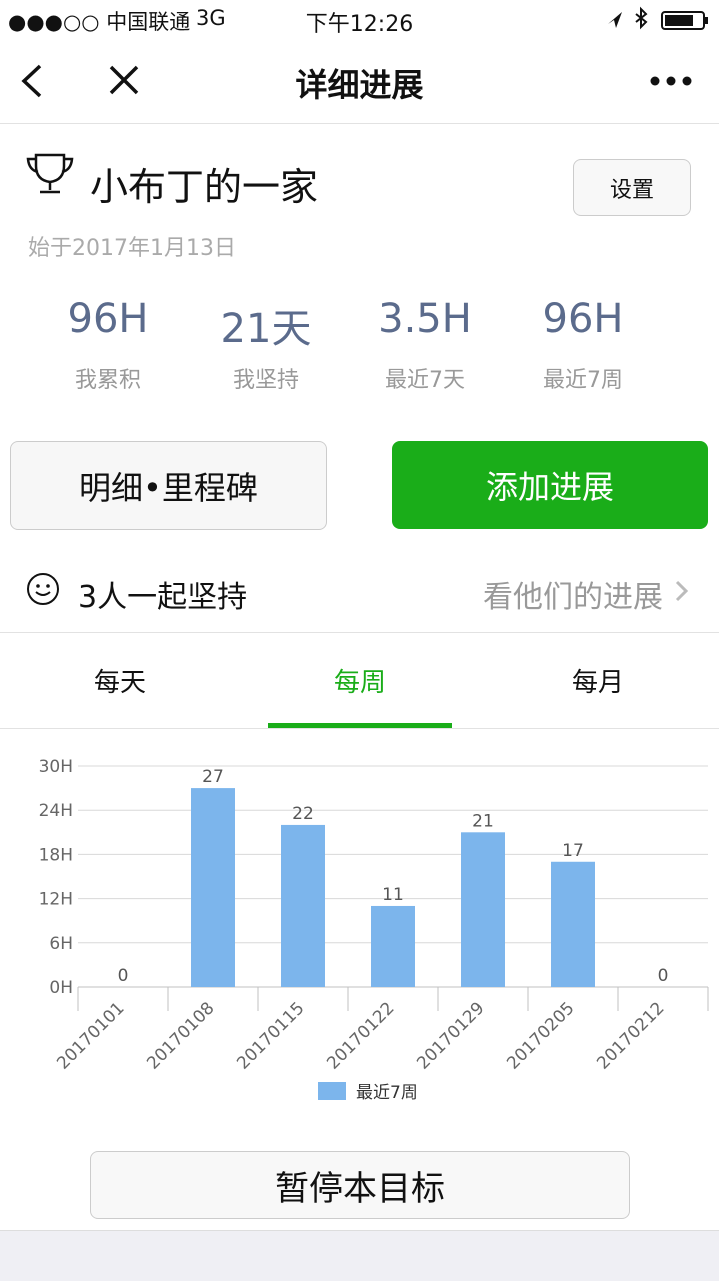  What do you see at coordinates (43, 589) in the screenshot?
I see `smiley-icon` at bounding box center [43, 589].